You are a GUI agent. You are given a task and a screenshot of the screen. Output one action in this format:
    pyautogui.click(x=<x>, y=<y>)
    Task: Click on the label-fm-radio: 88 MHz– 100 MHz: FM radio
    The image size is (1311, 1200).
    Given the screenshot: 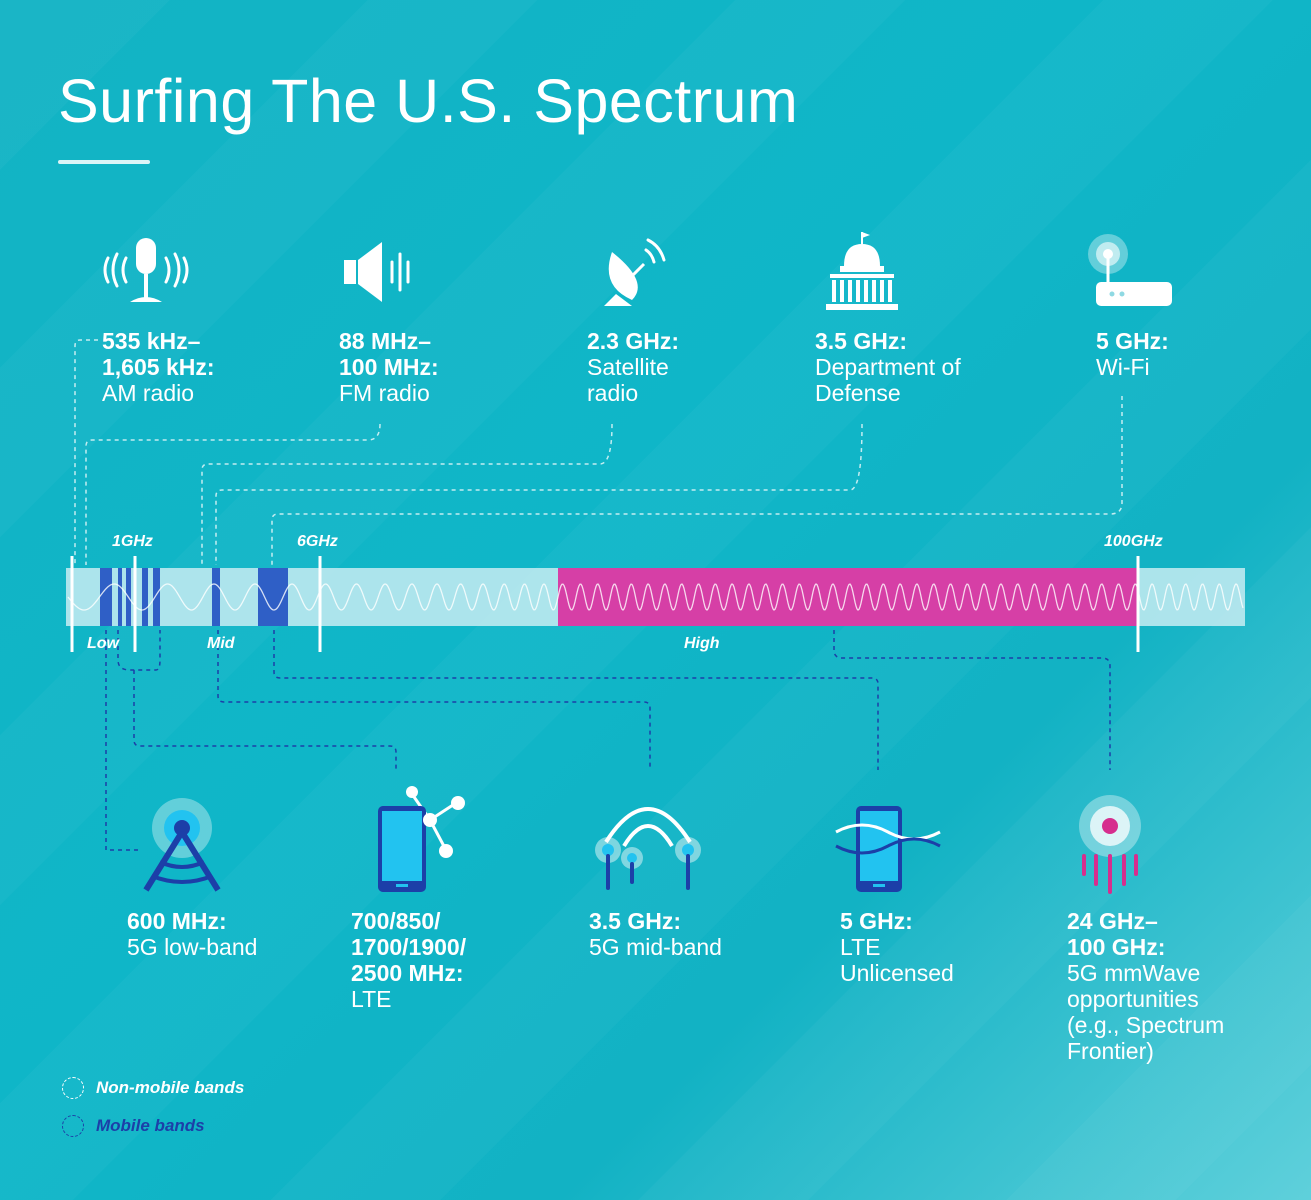 What is the action you would take?
    pyautogui.click(x=389, y=367)
    